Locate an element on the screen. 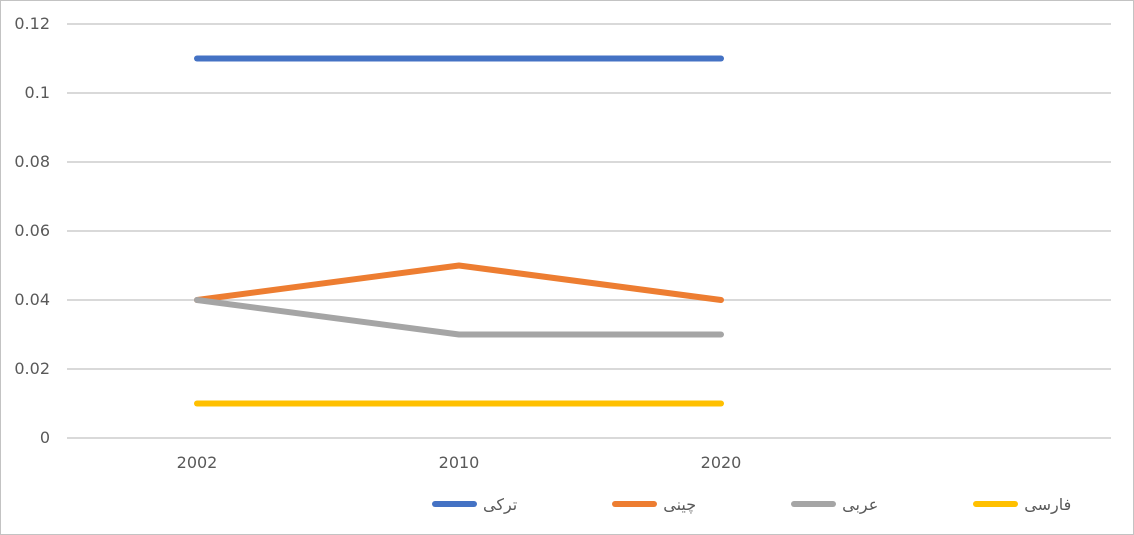 The width and height of the screenshot is (1134, 535). legend: ترکی چینی عربی فارسی is located at coordinates (751, 504).